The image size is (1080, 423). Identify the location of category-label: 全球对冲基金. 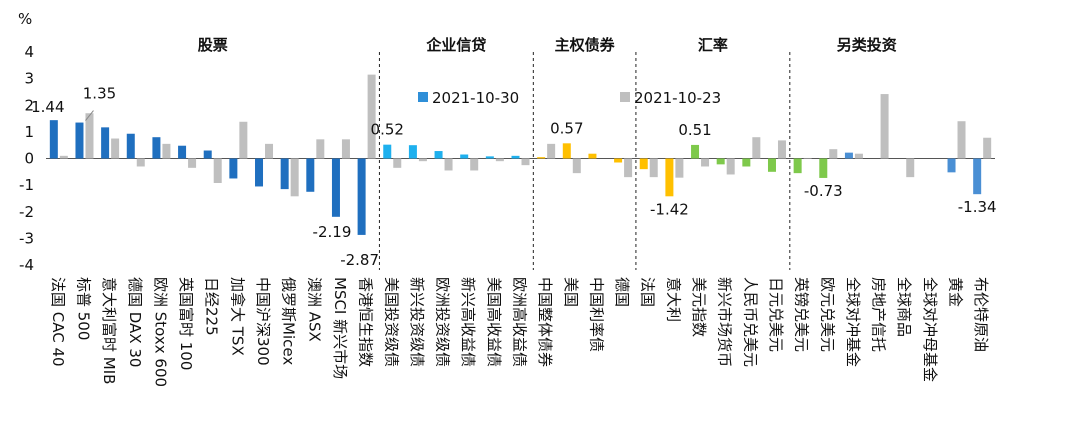
(853, 322).